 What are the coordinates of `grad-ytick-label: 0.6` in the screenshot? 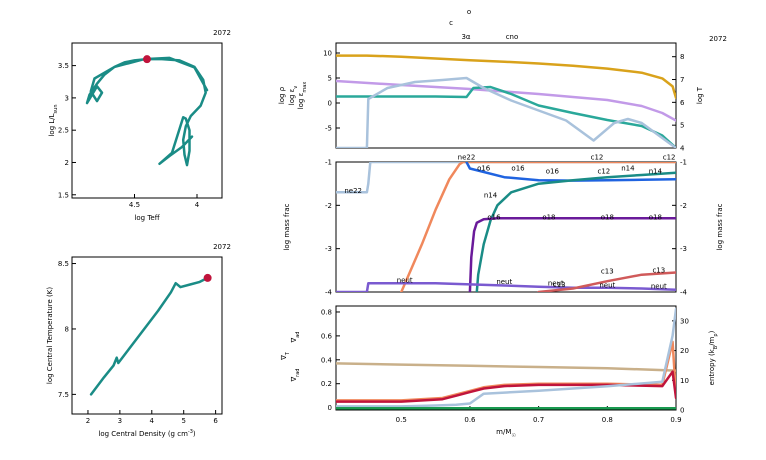 It's located at (327, 336).